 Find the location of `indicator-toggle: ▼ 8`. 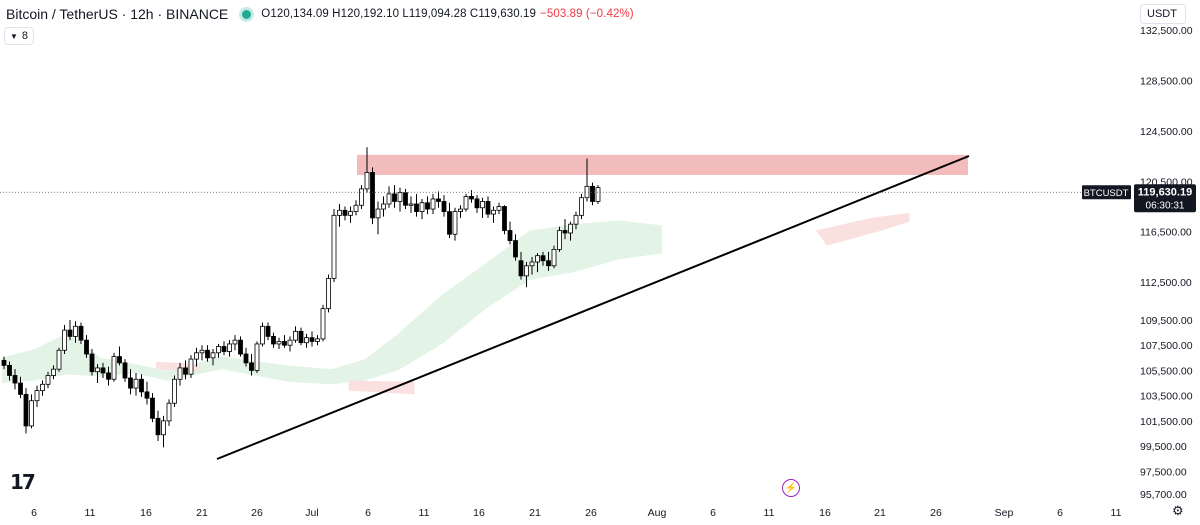

indicator-toggle: ▼ 8 is located at coordinates (19, 36).